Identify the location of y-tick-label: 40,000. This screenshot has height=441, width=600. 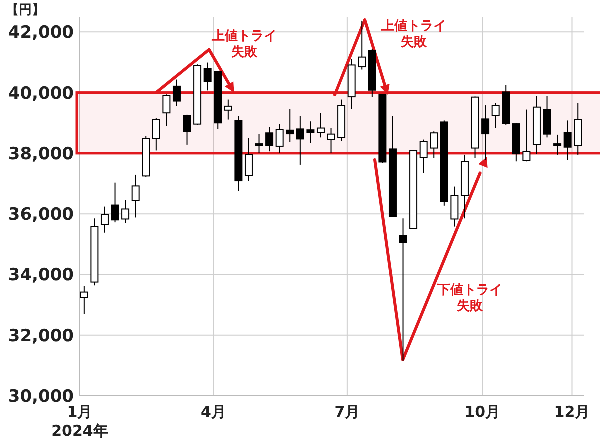
(41, 94).